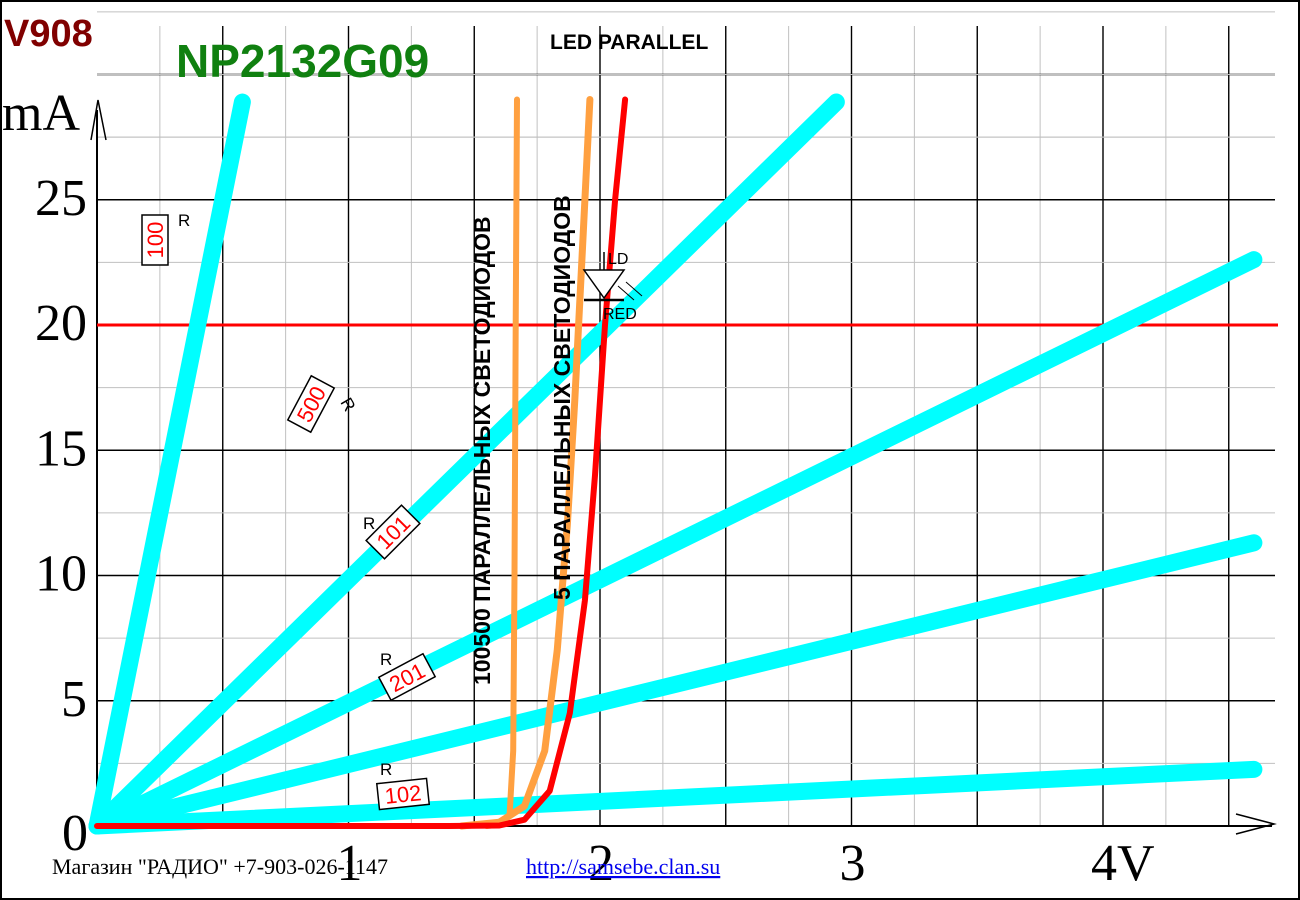 This screenshot has height=900, width=1300. Describe the element at coordinates (48, 34) in the screenshot. I see `model-code: V908` at that location.